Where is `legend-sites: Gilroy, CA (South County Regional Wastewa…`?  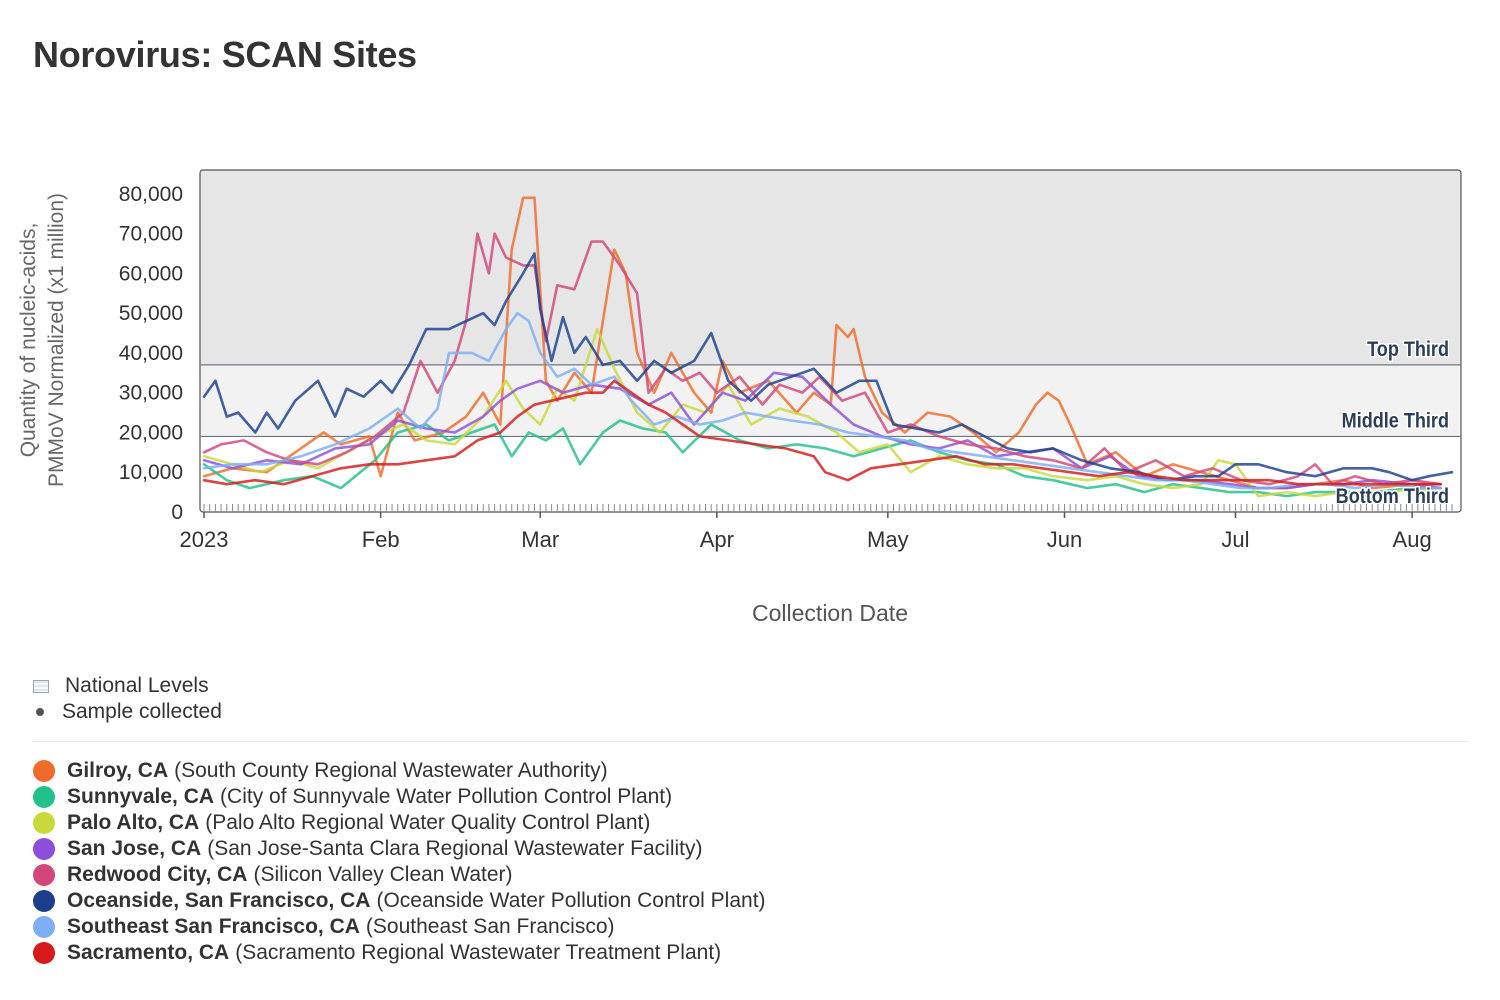
legend-sites: Gilroy, CA (South County Regional Wastewa… is located at coordinates (399, 862).